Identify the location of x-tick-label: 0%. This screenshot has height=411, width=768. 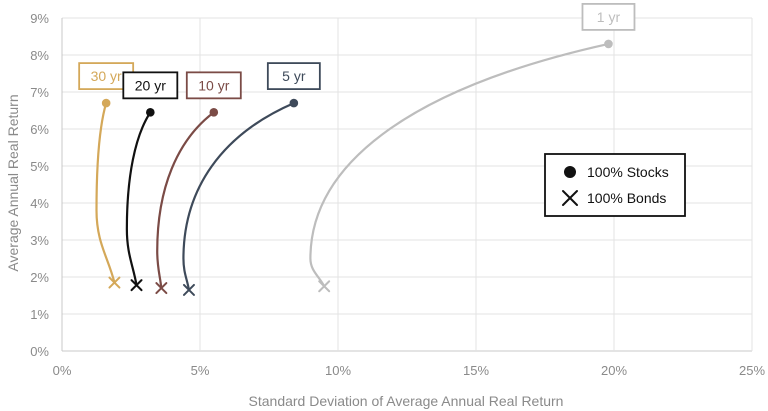
(62, 370).